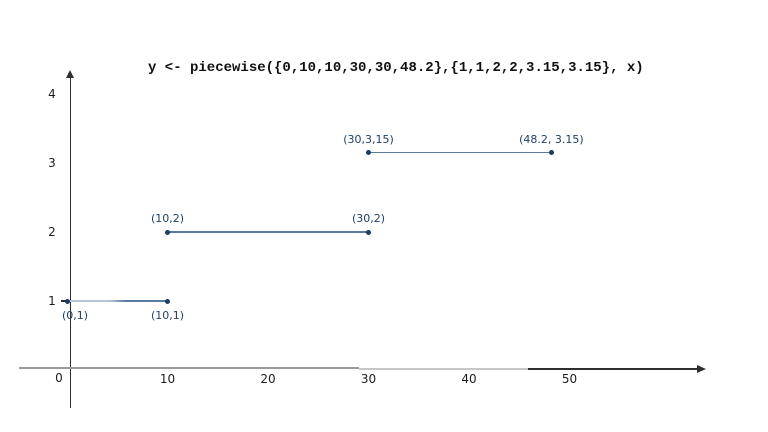 The height and width of the screenshot is (432, 768). What do you see at coordinates (368, 379) in the screenshot?
I see `x-tick-label: 30` at bounding box center [368, 379].